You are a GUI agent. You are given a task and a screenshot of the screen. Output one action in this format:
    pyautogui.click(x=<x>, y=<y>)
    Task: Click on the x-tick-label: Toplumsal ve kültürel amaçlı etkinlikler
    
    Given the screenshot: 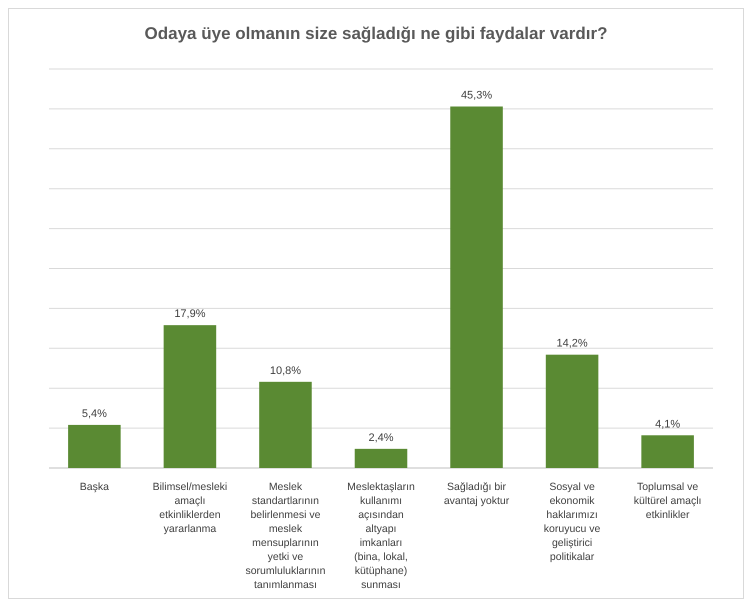 What is the action you would take?
    pyautogui.click(x=668, y=501)
    